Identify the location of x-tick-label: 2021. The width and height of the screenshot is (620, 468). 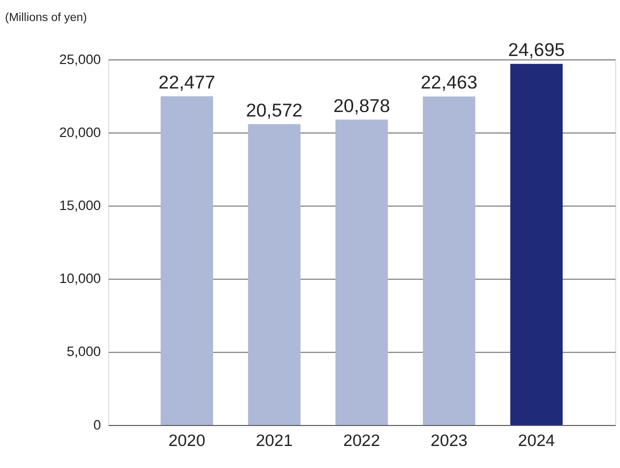
(274, 440).